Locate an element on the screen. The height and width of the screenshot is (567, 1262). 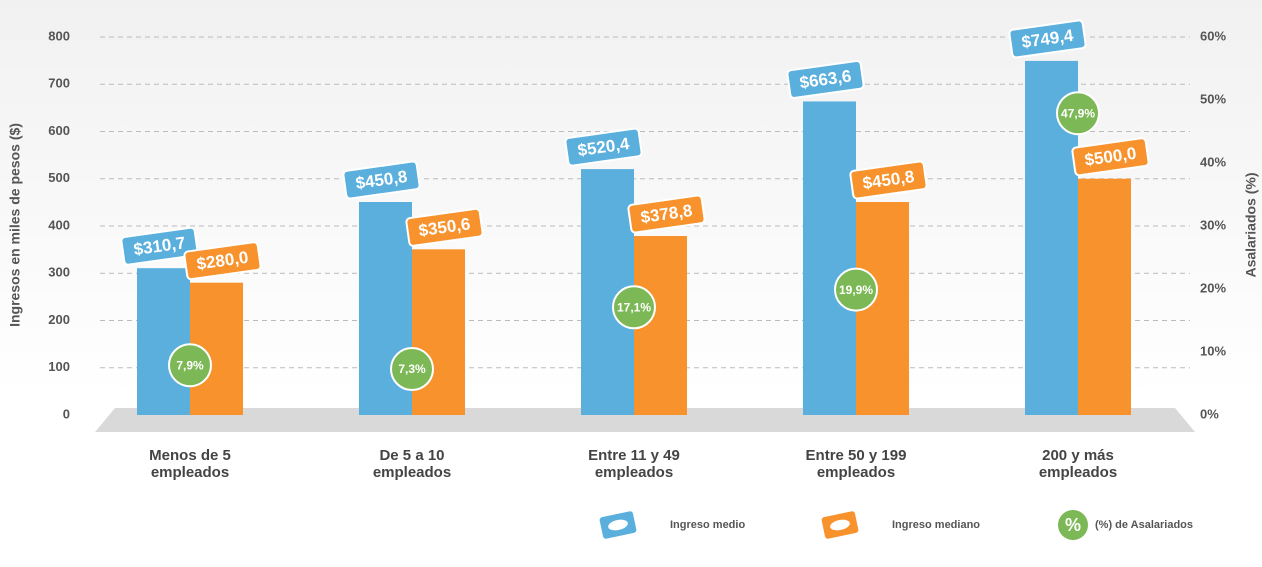
y-tick-label: 300 is located at coordinates (59, 272).